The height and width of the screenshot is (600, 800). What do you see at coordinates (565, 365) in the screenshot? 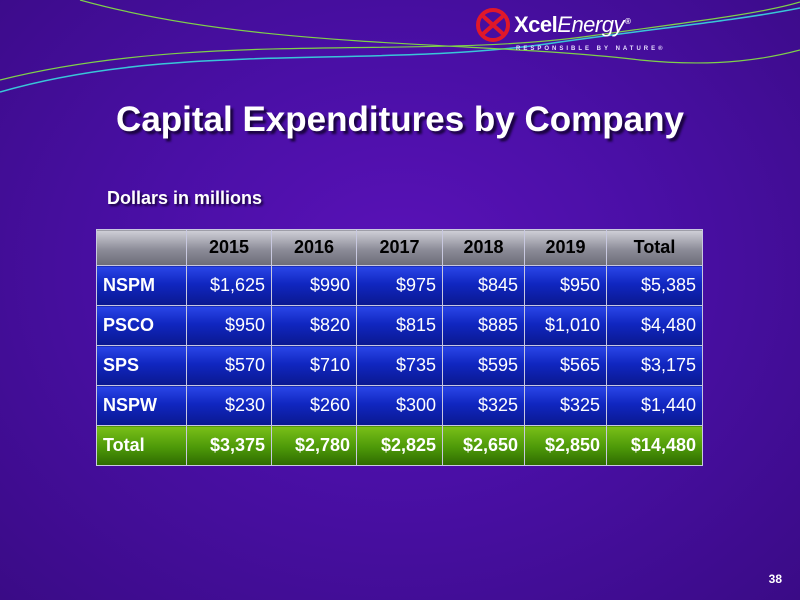
I see `table-cell: $565` at bounding box center [565, 365].